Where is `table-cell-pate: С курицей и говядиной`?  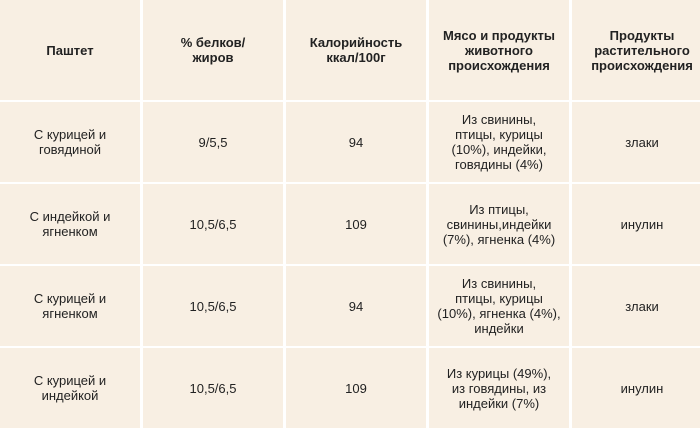 table-cell-pate: С курицей и говядиной is located at coordinates (70, 142).